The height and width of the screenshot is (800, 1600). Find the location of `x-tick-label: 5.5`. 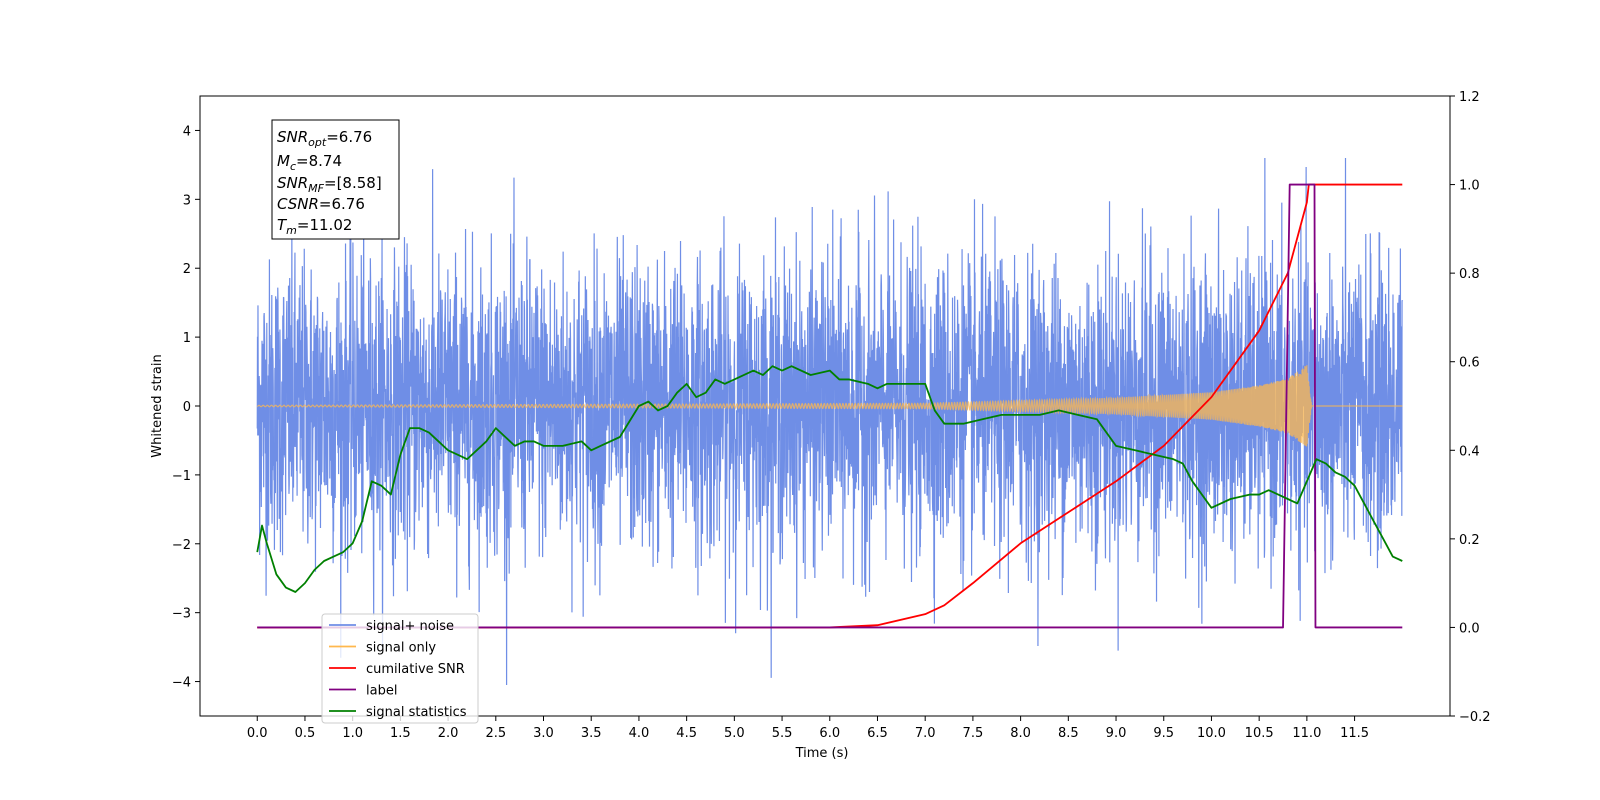

x-tick-label: 5.5 is located at coordinates (782, 733).